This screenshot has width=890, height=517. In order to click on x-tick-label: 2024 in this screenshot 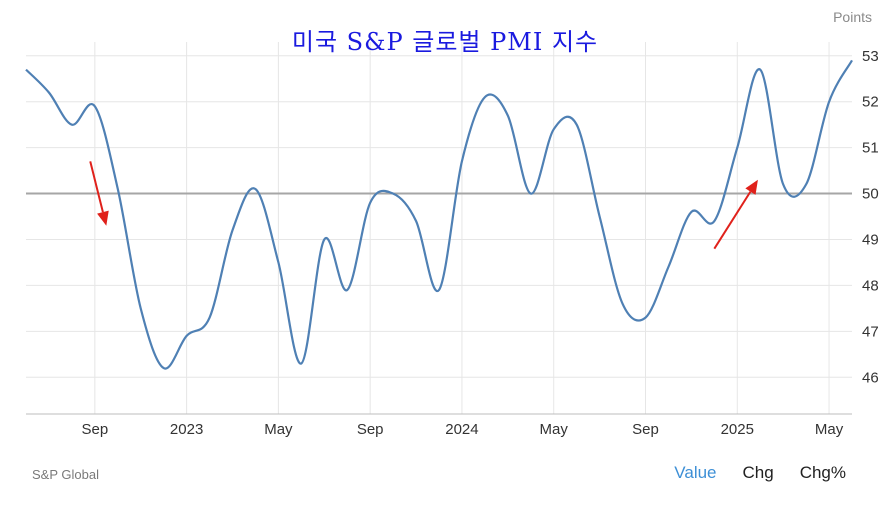, I will do `click(461, 429)`.